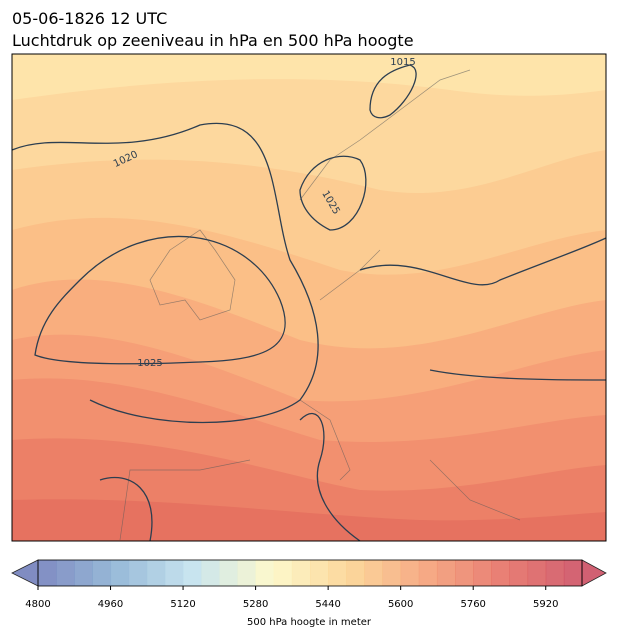  I want to click on colorbar-tick-label: 5280, so click(255, 604).